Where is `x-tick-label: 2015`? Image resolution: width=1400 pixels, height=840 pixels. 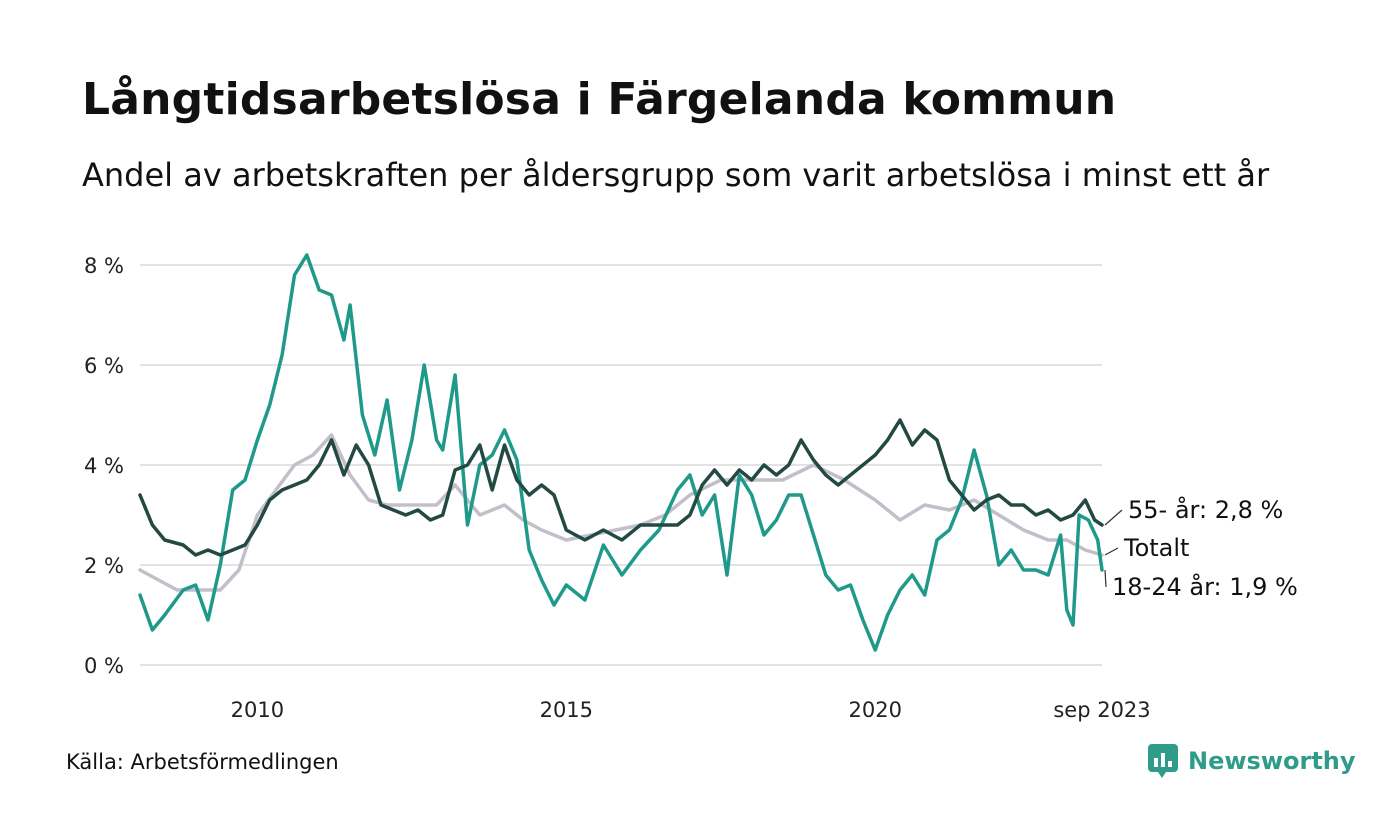 x-tick-label: 2015 is located at coordinates (566, 710).